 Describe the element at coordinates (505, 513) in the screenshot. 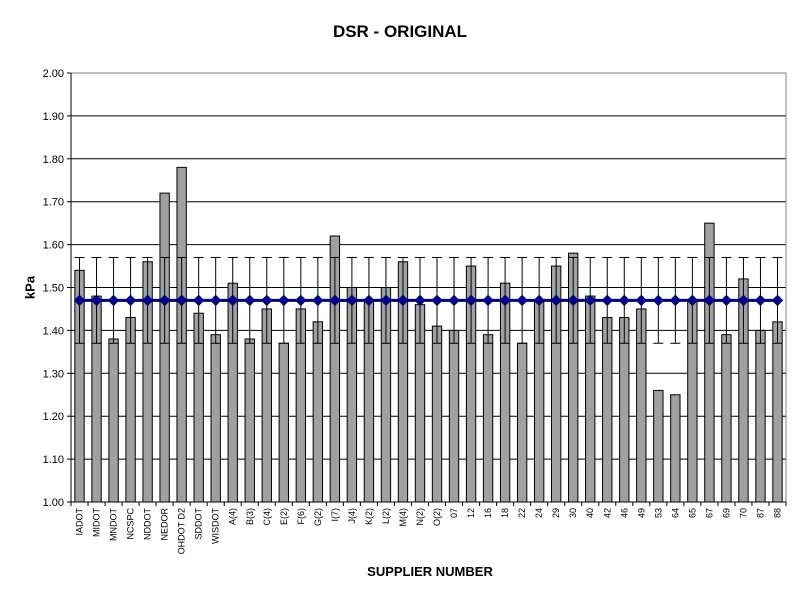

I see `x-tick-label: 18` at that location.